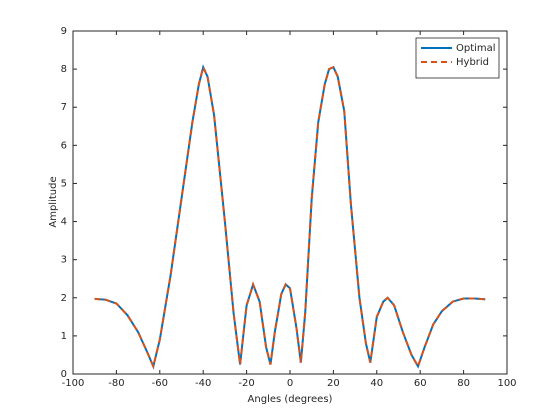 The width and height of the screenshot is (560, 420). I want to click on x-tick-label: -40, so click(203, 383).